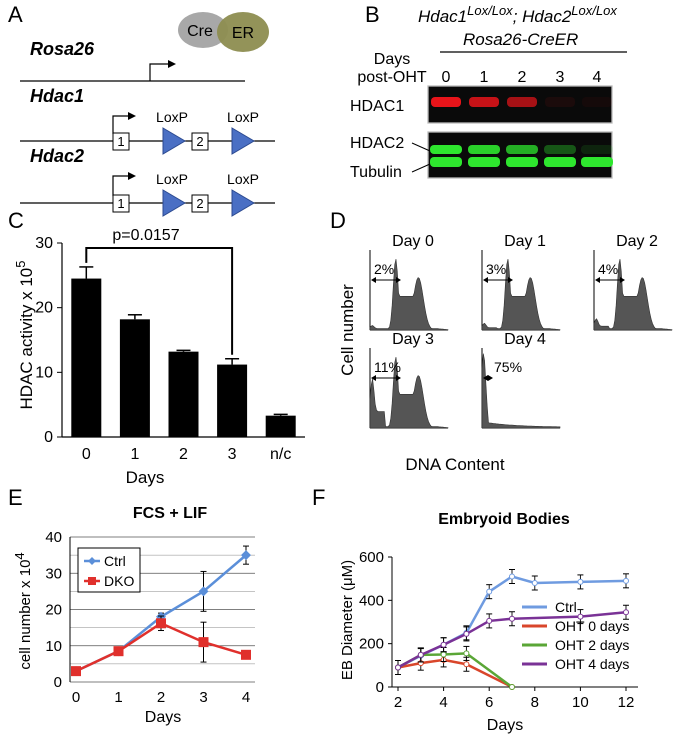  I want to click on e-x-tick-label-1: 1, so click(118, 697).